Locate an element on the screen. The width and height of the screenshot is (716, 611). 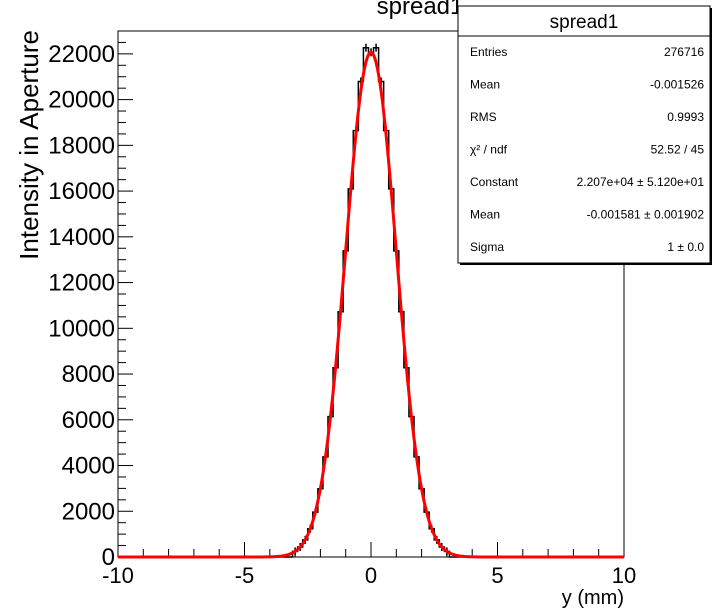
x-tick-label: -10 is located at coordinates (118, 575).